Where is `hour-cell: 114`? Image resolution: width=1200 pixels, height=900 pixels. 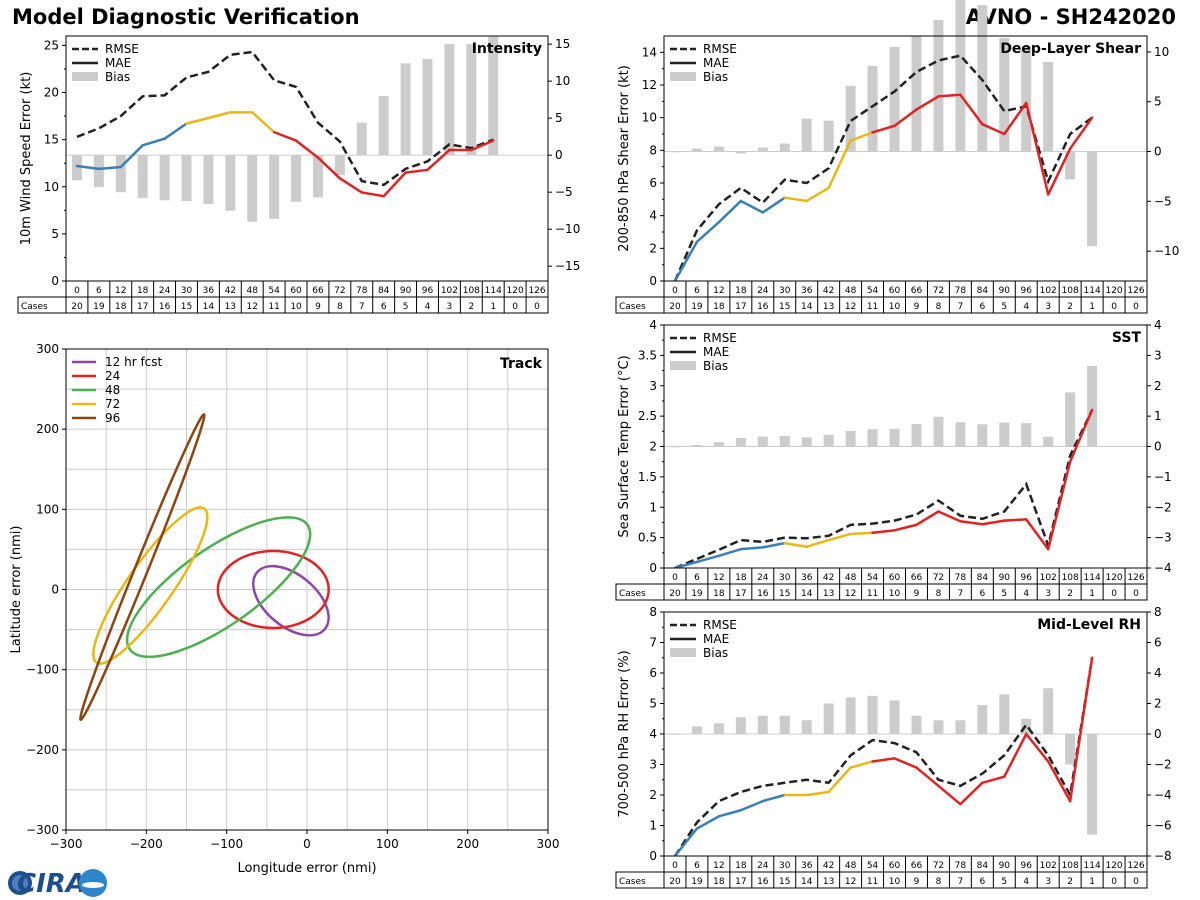
hour-cell: 114 is located at coordinates (493, 291).